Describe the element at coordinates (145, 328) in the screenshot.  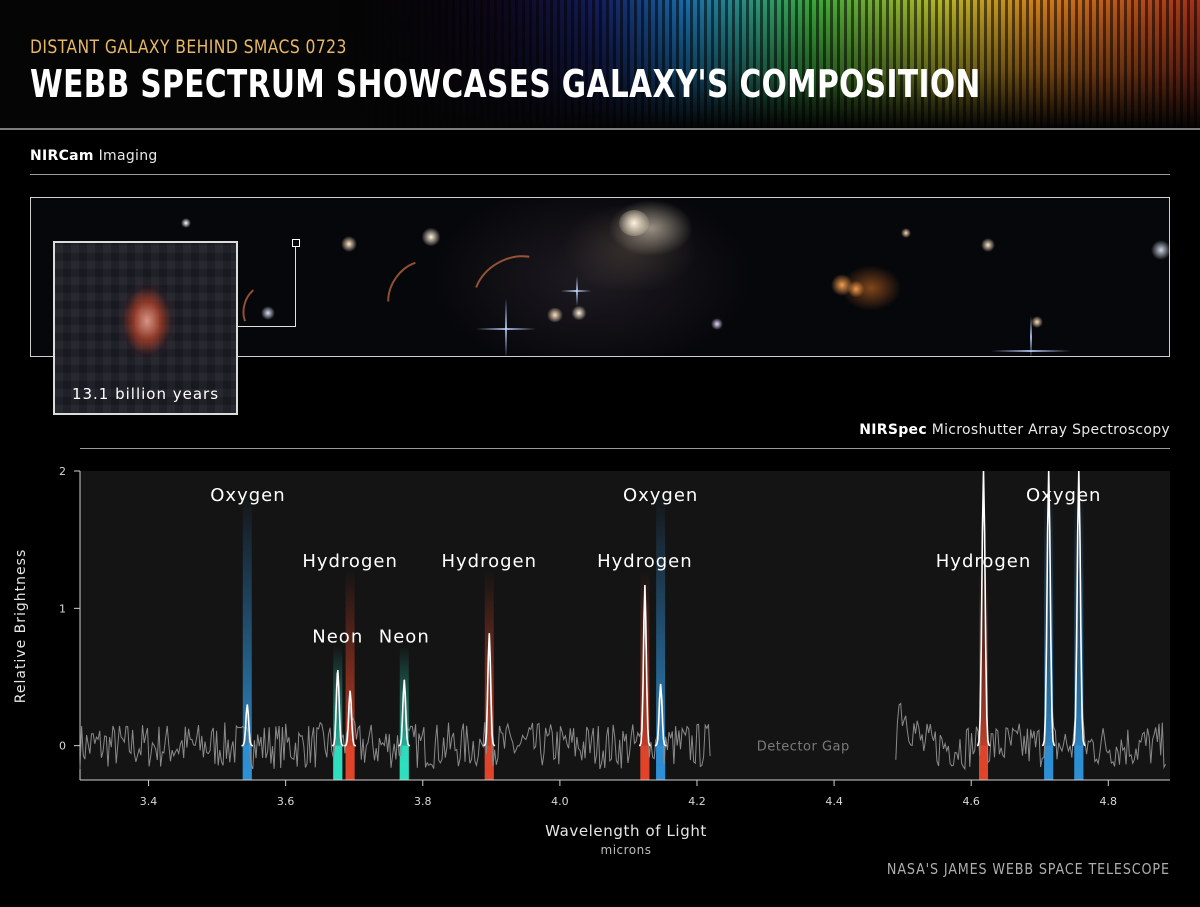
I see `galaxy-zoom-inset: 13.1 billion years` at that location.